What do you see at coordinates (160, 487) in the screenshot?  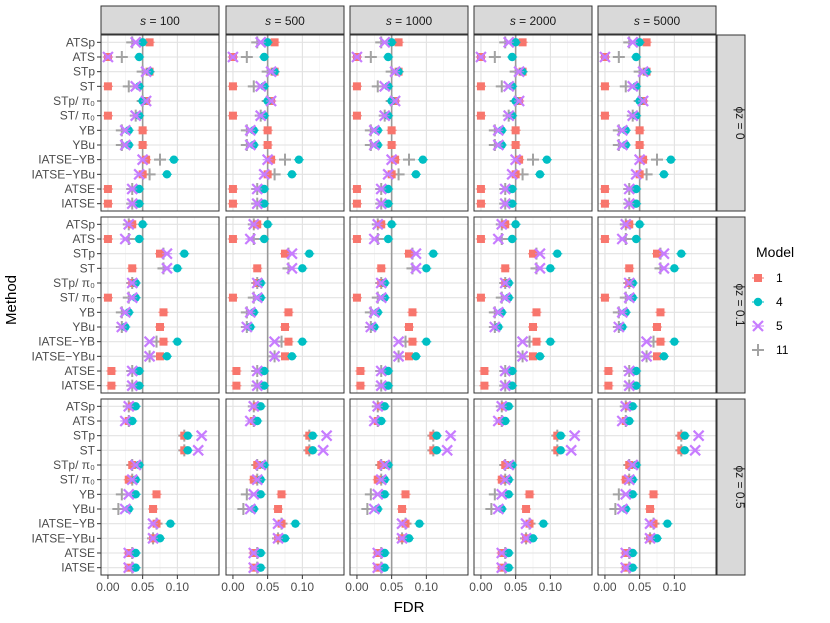 I see `panel-r2-c0` at bounding box center [160, 487].